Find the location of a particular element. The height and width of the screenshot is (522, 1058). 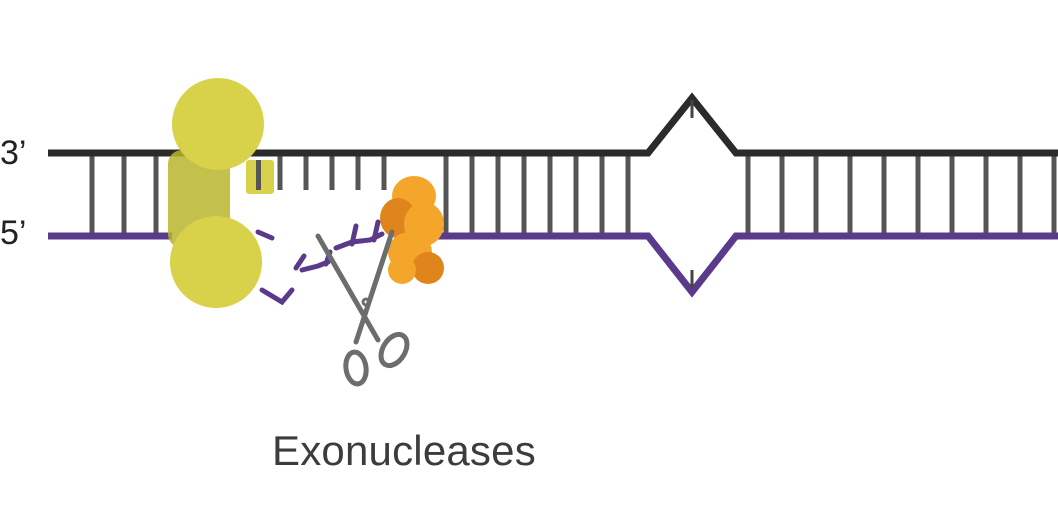

polymerase-top-subunit is located at coordinates (218, 124).